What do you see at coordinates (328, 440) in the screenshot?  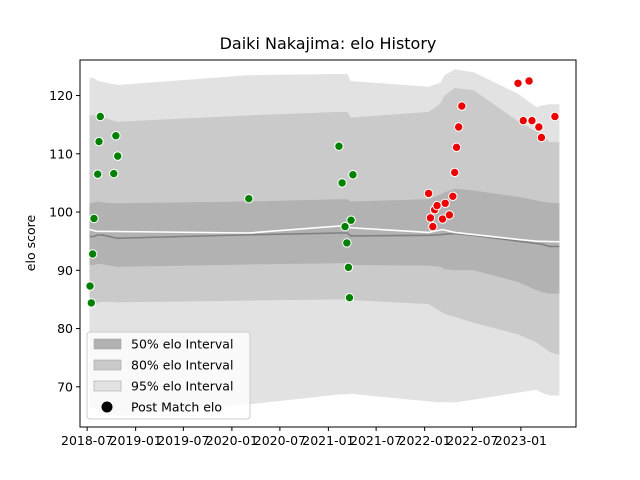 I see `x-tick-label: 2021-01` at bounding box center [328, 440].